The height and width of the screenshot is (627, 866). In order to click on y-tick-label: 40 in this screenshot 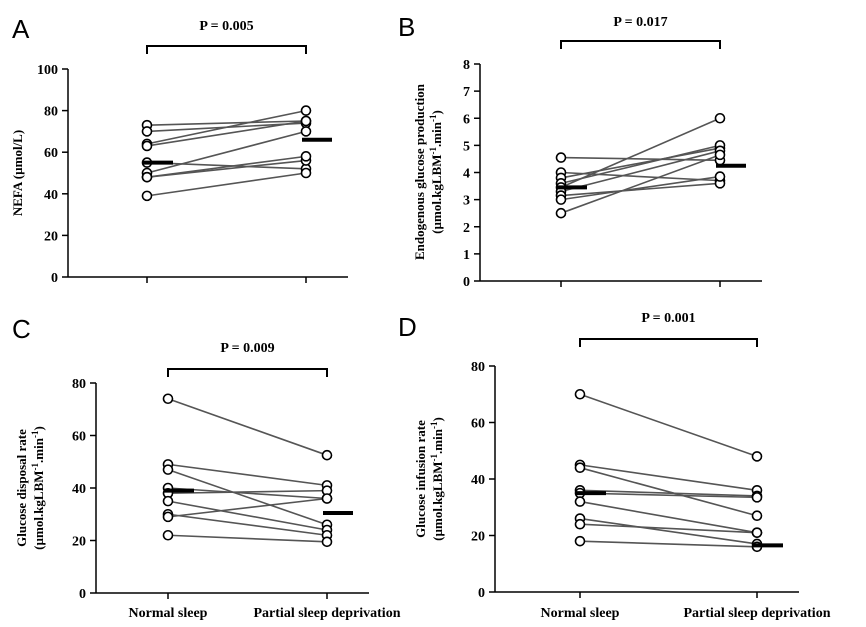, I will do `click(79, 489)`.